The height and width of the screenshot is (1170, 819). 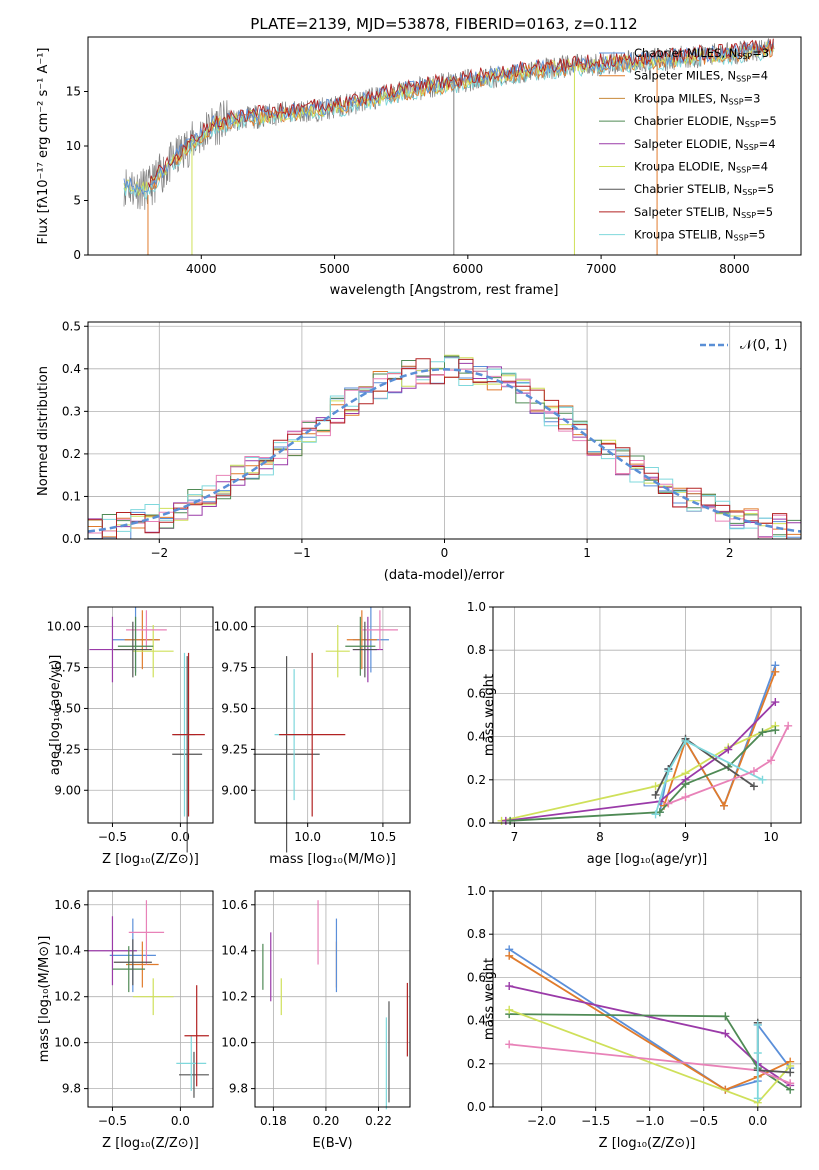 I want to click on spectrum-lines, so click(x=449, y=146).